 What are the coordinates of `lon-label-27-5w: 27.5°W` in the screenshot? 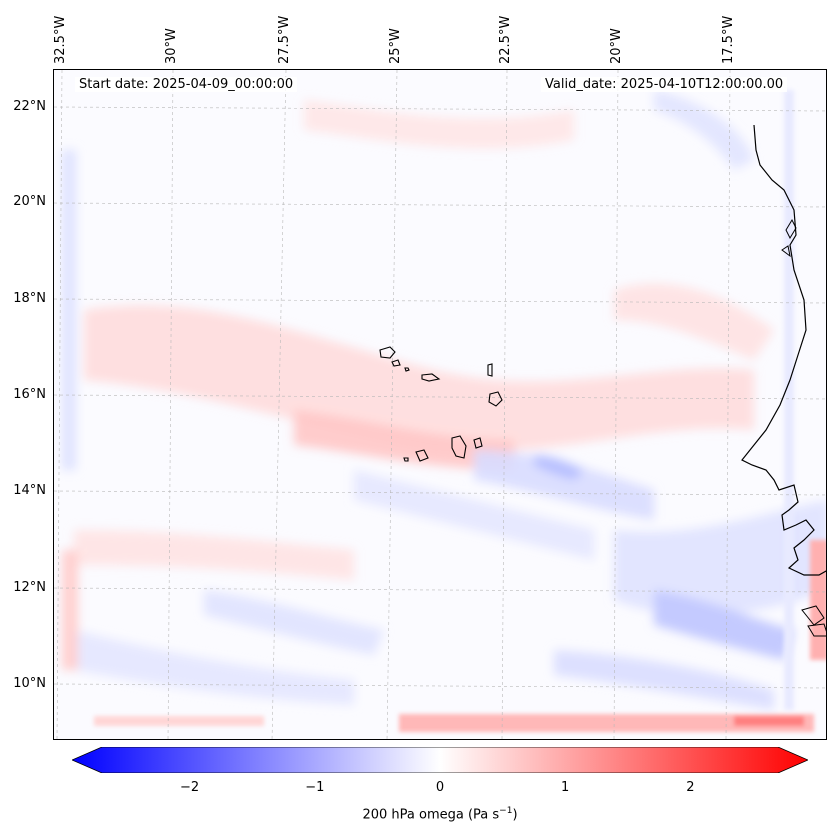 It's located at (284, 39).